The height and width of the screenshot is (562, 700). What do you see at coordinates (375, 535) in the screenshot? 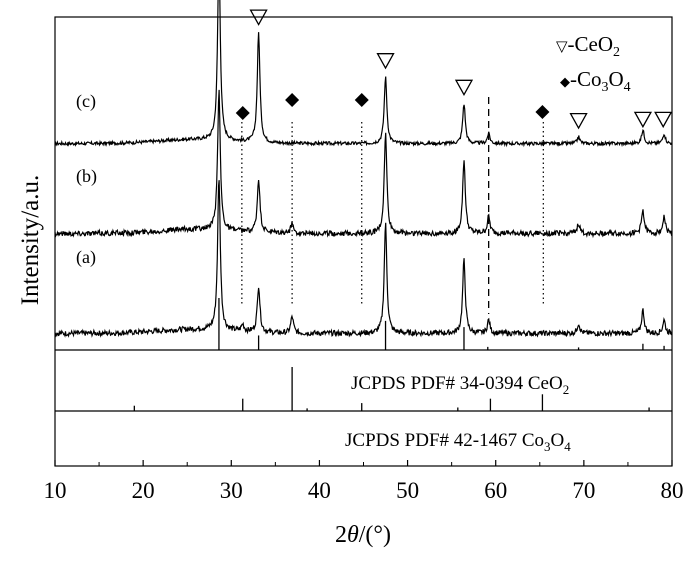
I see `x-axis-label-suffix: /(°)` at bounding box center [375, 535].